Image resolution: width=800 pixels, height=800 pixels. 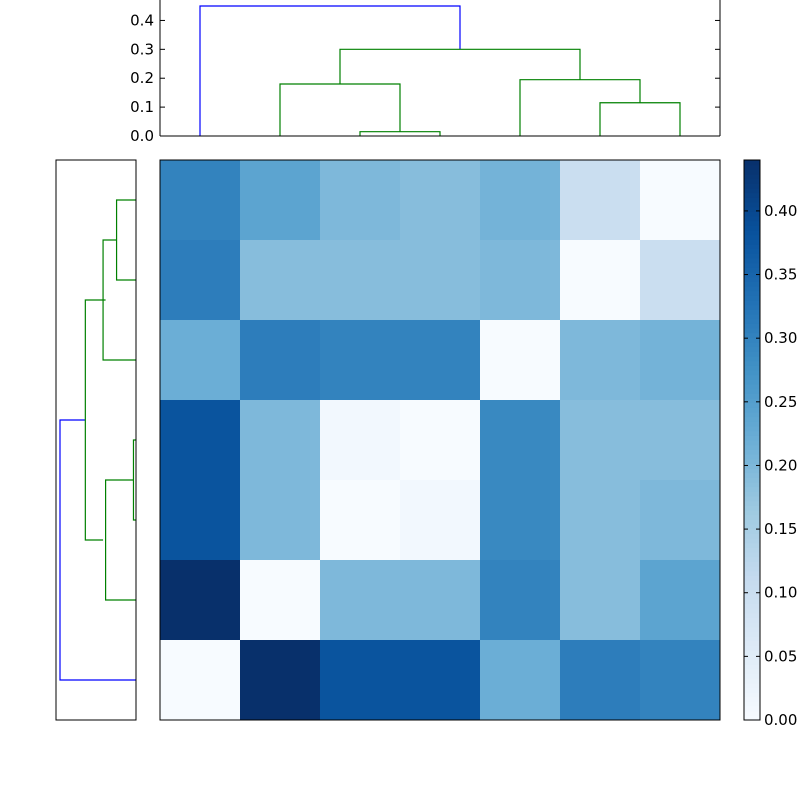 What do you see at coordinates (780, 465) in the screenshot?
I see `colorbar-tick-label: 0.20` at bounding box center [780, 465].